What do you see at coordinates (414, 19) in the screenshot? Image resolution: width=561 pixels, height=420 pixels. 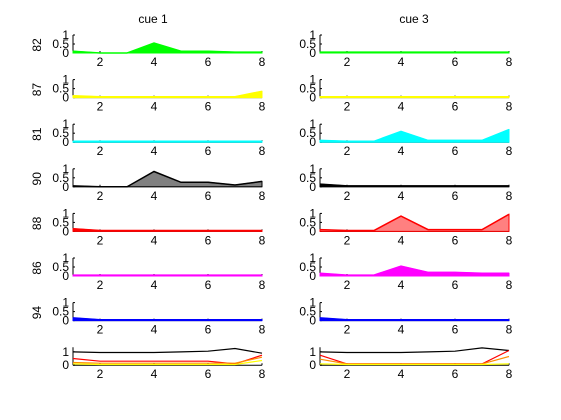 I see `column-title-cue-3: cue 3` at bounding box center [414, 19].